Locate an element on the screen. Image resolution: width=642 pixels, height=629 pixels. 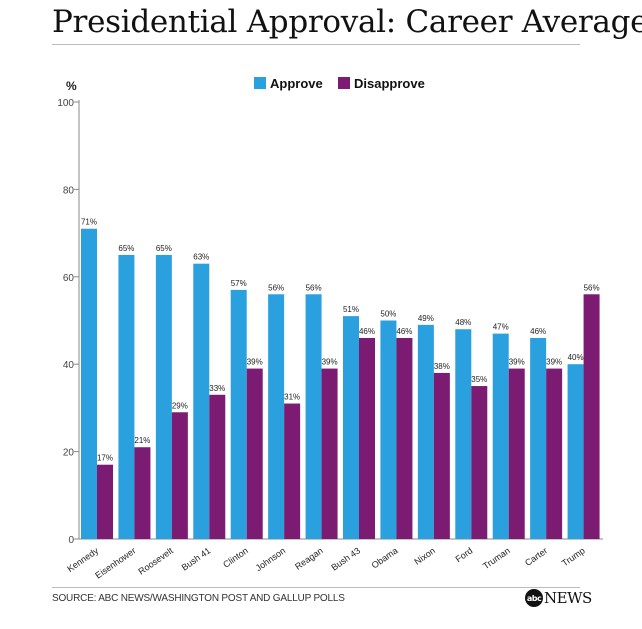
data-label-disapprove-carter: 39% is located at coordinates (554, 362).